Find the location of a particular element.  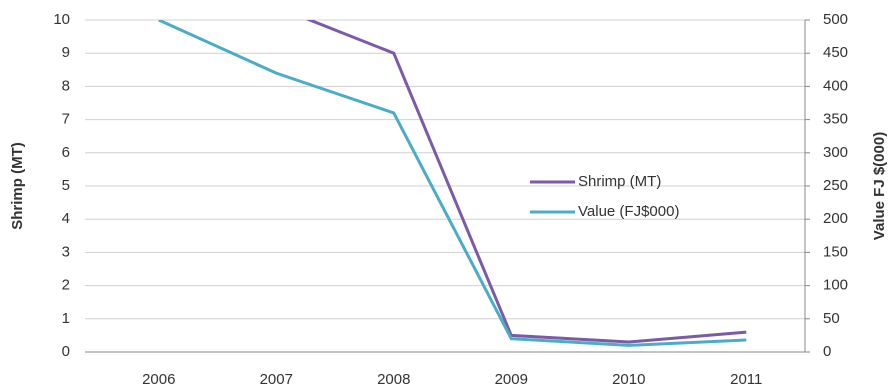

y2-tick-label: 150 is located at coordinates (835, 251).